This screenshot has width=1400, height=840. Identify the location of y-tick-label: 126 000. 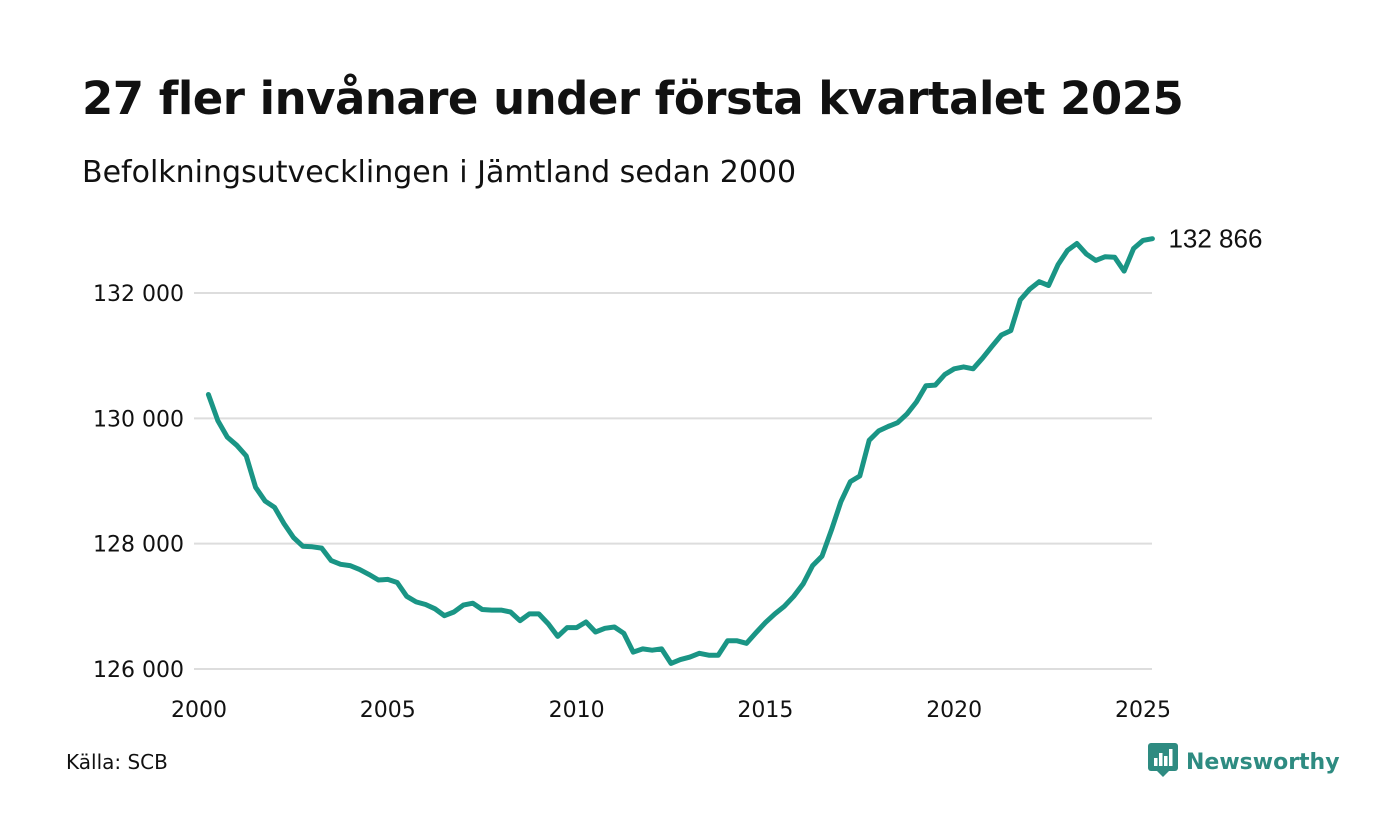
(138, 670).